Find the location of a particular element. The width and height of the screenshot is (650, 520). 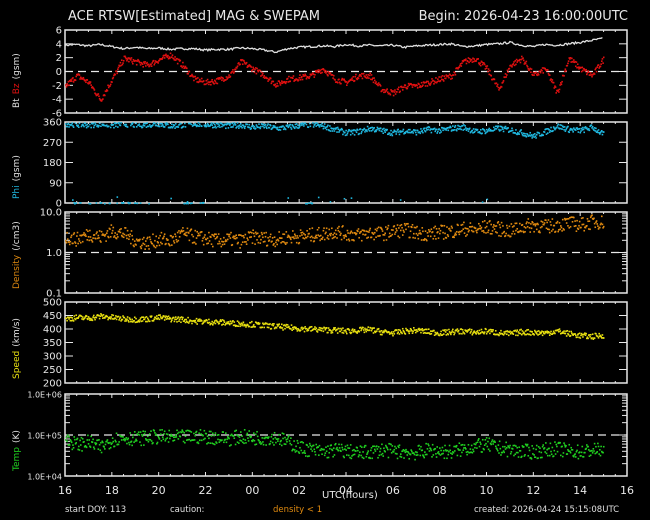

y-axis-label: Density(/cm3) is located at coordinates (17, 253).